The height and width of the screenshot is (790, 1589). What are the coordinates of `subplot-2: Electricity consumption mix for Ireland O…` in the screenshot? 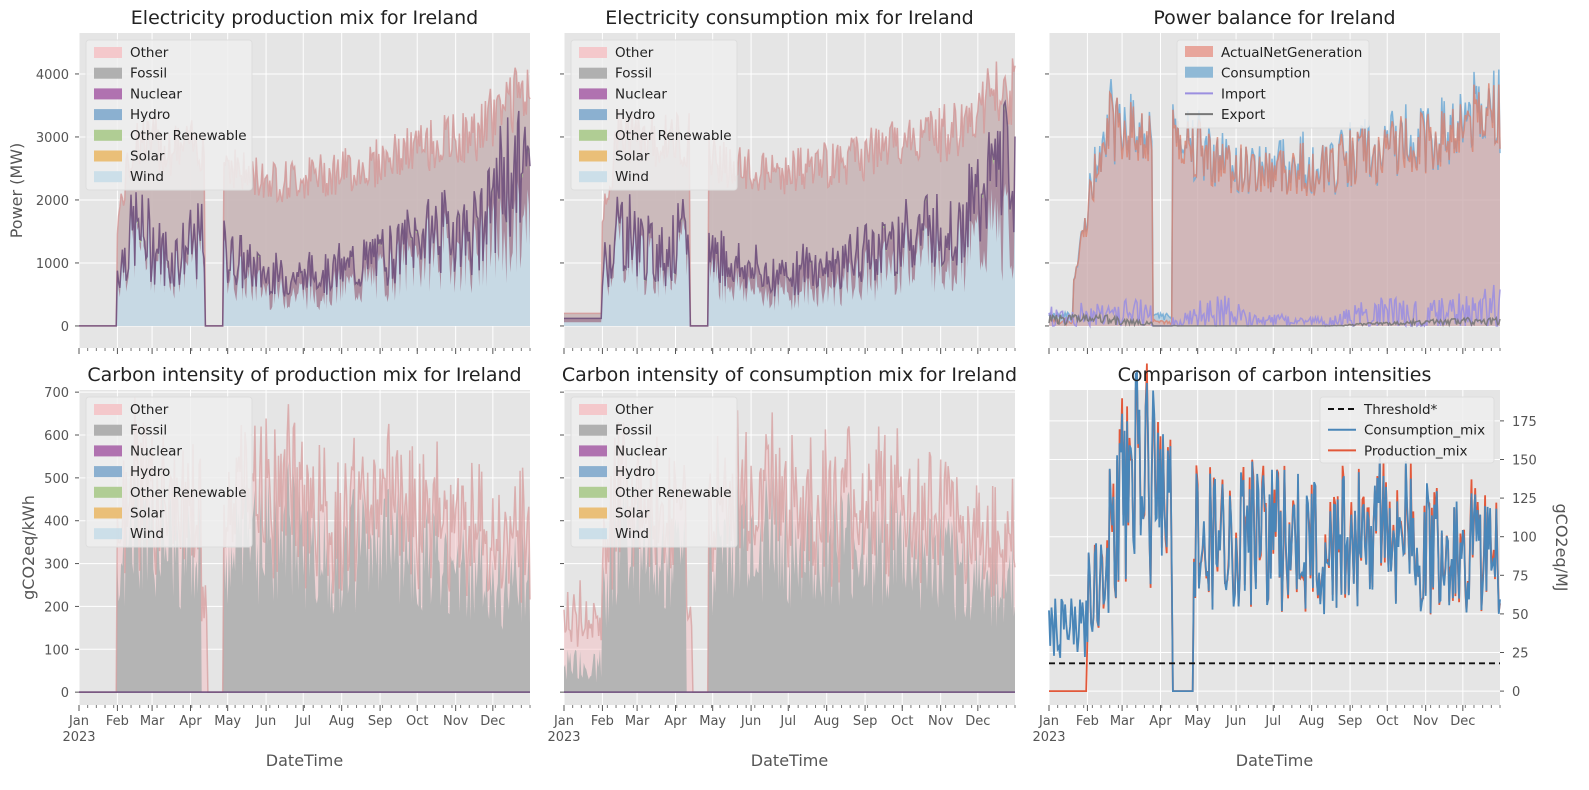 It's located at (788, 180).